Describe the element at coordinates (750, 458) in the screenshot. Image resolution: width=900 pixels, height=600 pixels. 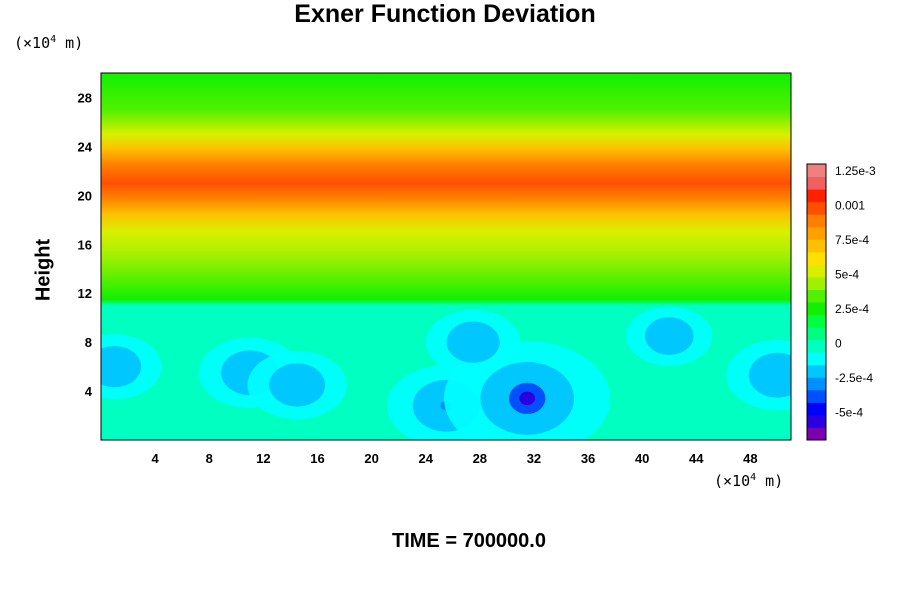
I see `x-tick-label: 48` at that location.